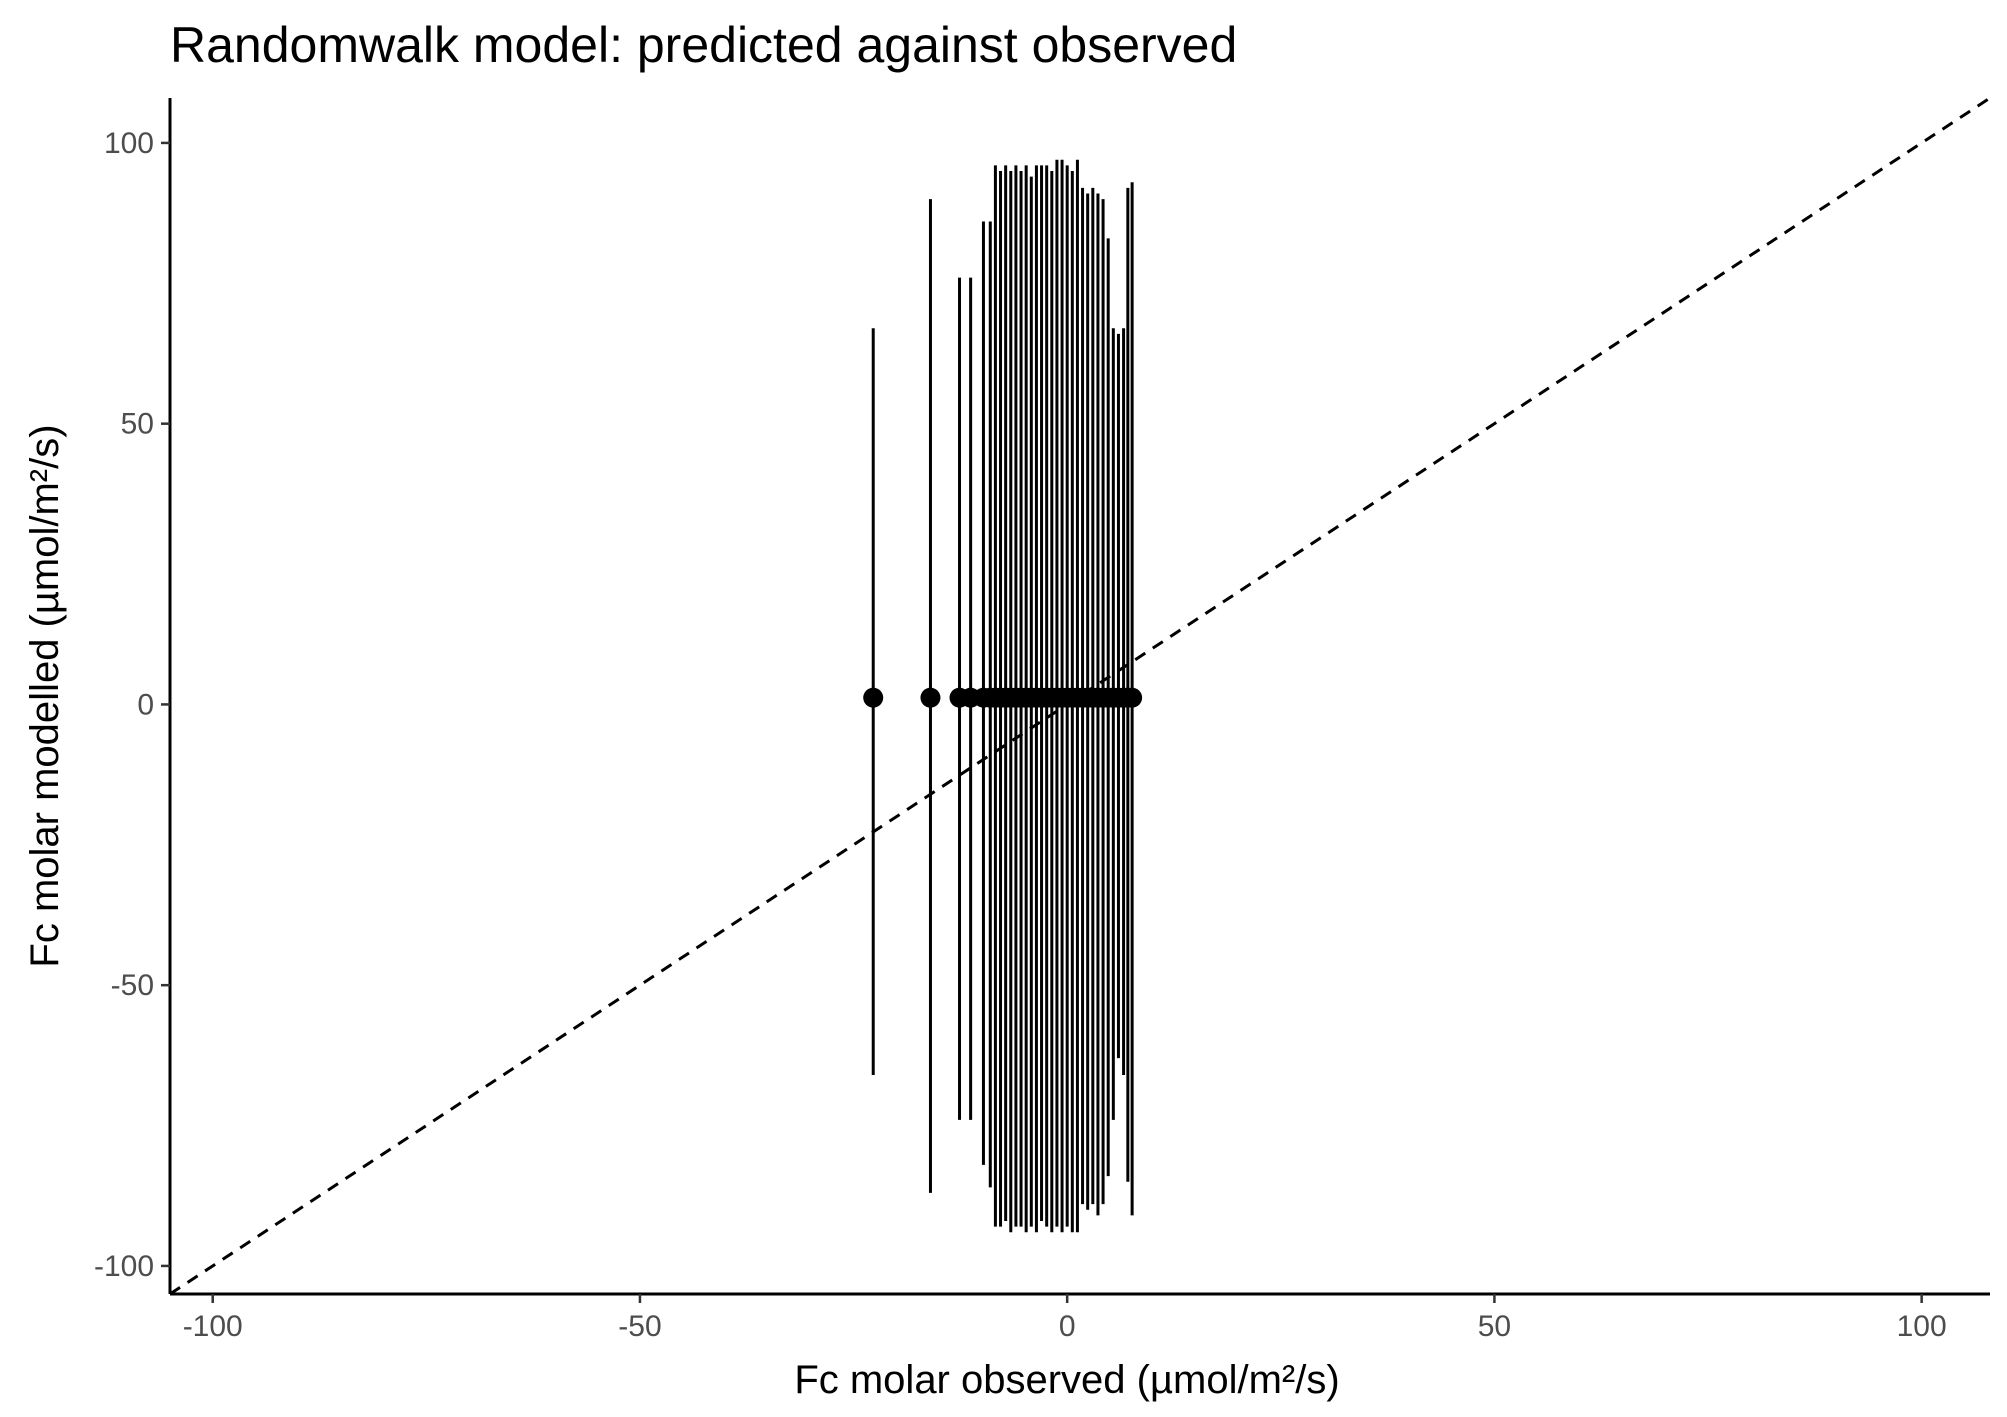 The height and width of the screenshot is (1417, 2007). I want to click on y-axis-ticks: -100 -50 0 50 100, so click(132, 705).